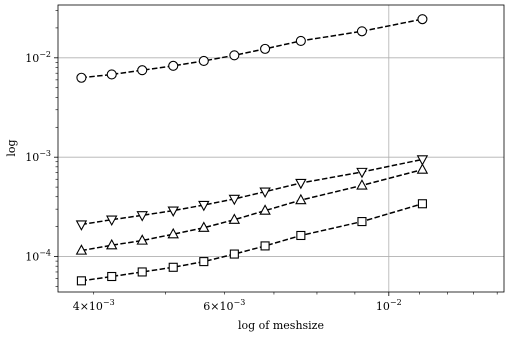 This screenshot has width=513, height=340. What do you see at coordinates (38, 256) in the screenshot?
I see `y-tick-label: 10⁻⁴` at bounding box center [38, 256].